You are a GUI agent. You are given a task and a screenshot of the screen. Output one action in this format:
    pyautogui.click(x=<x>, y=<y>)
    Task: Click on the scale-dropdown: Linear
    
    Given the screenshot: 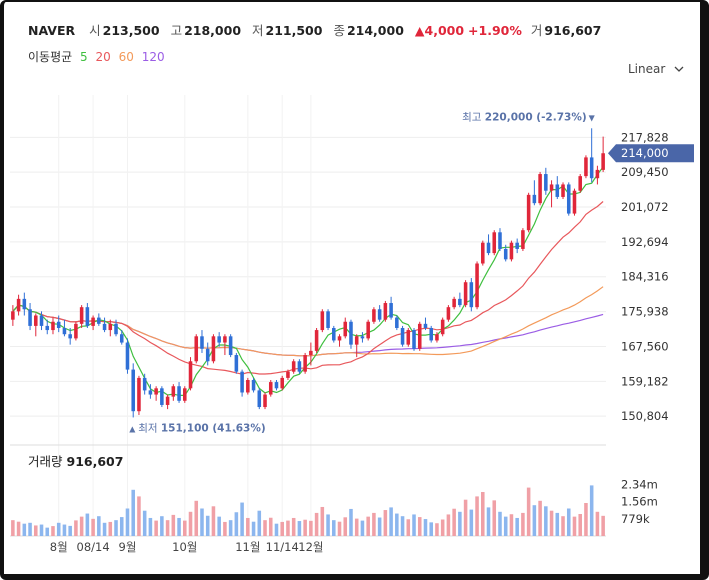 What is the action you would take?
    pyautogui.click(x=656, y=69)
    